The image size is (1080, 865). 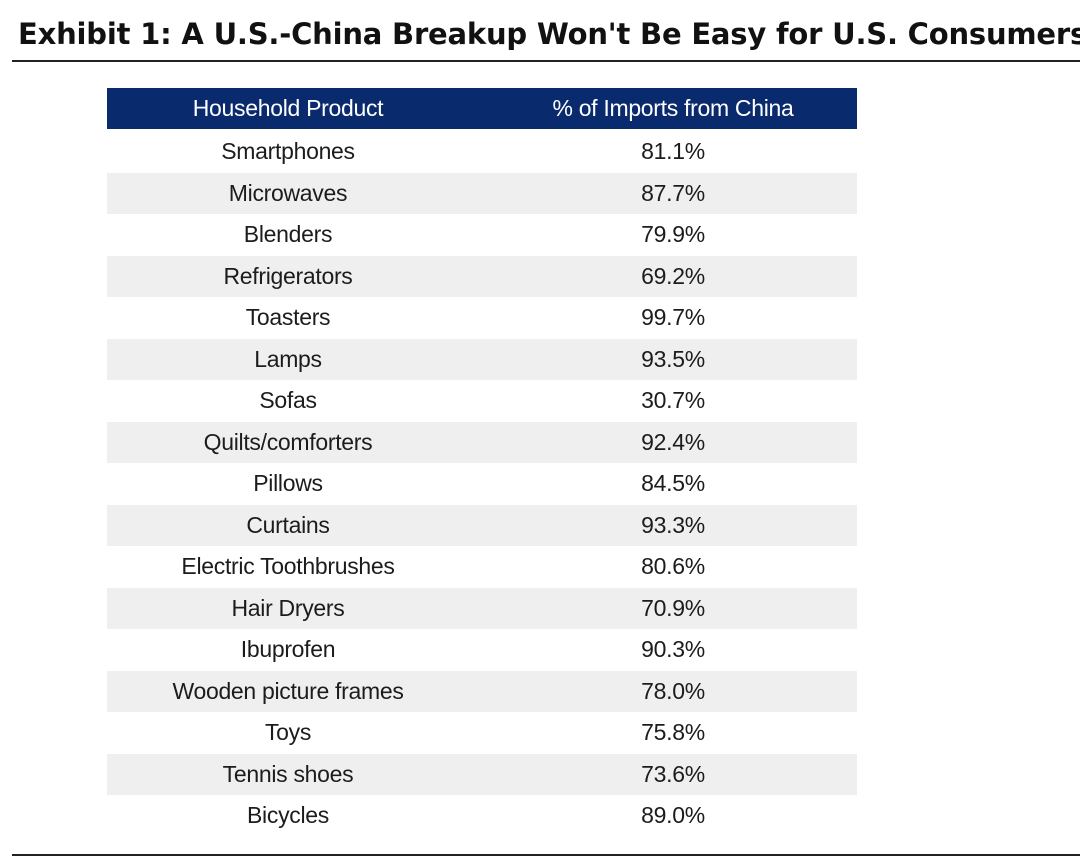 I want to click on top-rule, so click(x=546, y=61).